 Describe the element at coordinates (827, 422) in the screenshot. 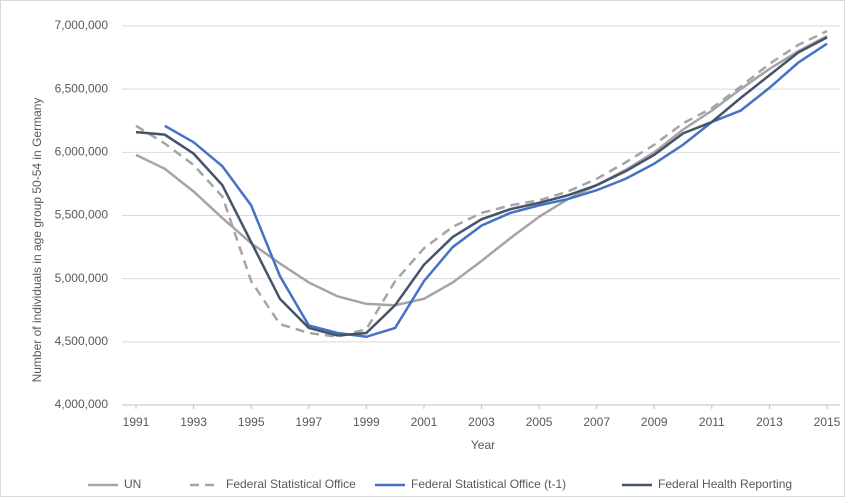

I see `x-tick-label: 2015` at that location.